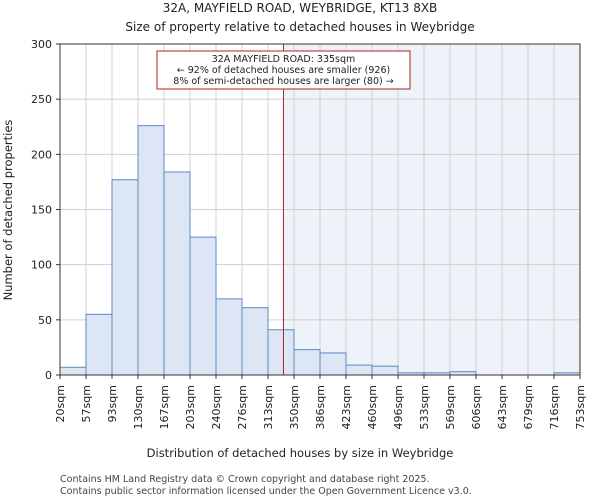 Image resolution: width=600 pixels, height=500 pixels. I want to click on x-tick-label: 679sqm, so click(528, 407).